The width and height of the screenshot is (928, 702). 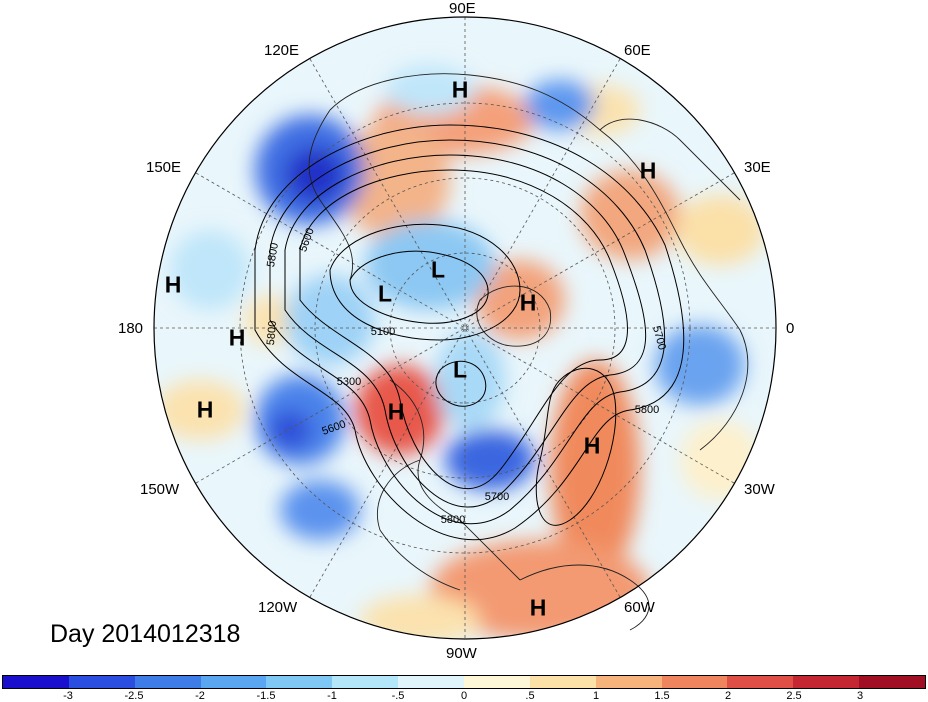 I want to click on lon-label-120e: 120E, so click(x=282, y=50).